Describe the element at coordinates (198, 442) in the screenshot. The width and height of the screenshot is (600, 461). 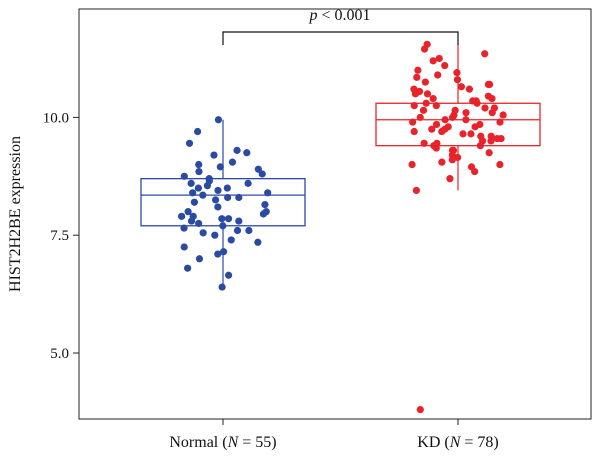
I see `category-label-prefix: Normal (` at that location.